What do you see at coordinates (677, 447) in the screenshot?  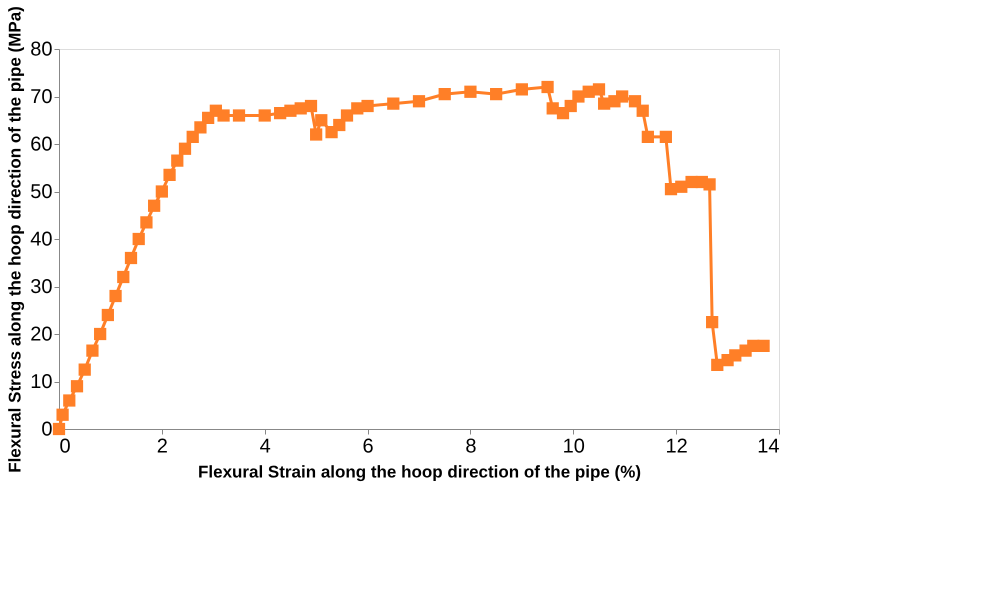 I see `x-tick-label: 12` at bounding box center [677, 447].